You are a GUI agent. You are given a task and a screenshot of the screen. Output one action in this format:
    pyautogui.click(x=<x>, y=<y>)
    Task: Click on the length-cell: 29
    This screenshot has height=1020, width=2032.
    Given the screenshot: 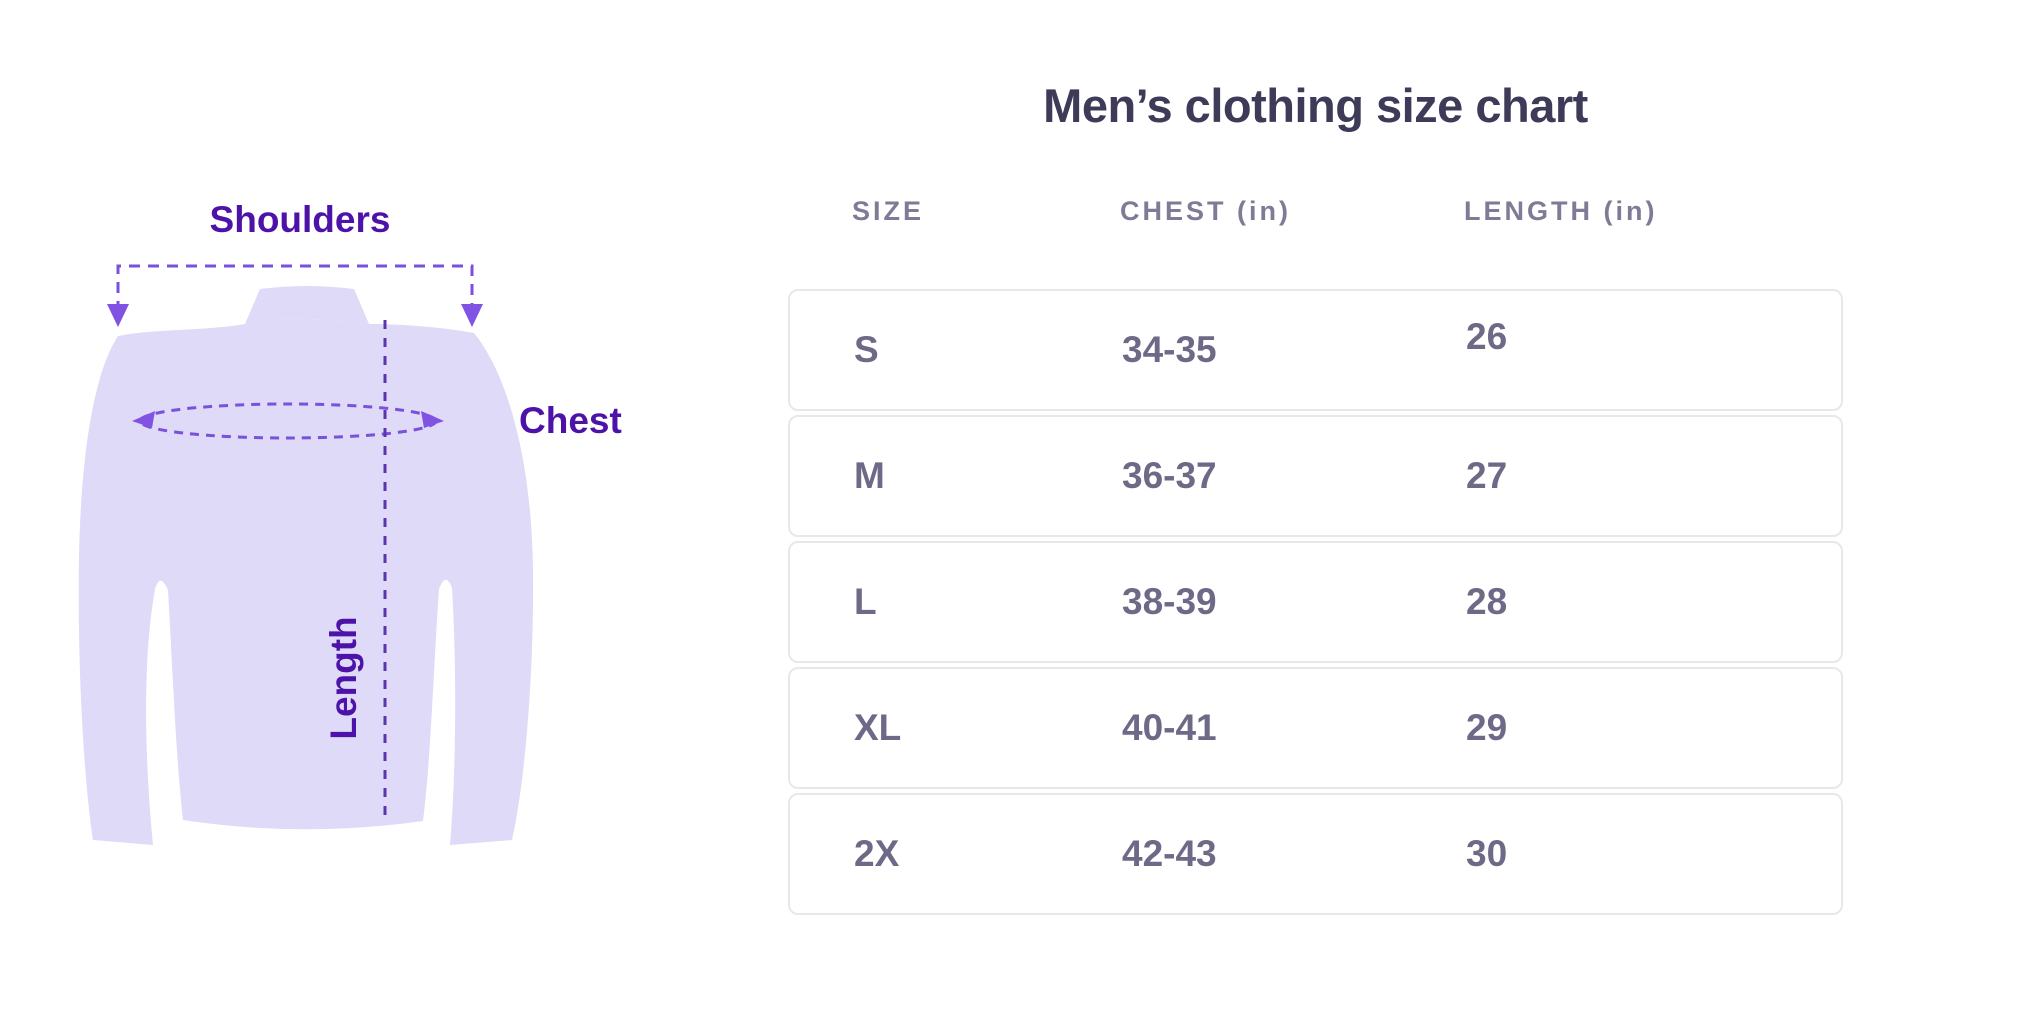 What is the action you would take?
    pyautogui.click(x=1487, y=727)
    